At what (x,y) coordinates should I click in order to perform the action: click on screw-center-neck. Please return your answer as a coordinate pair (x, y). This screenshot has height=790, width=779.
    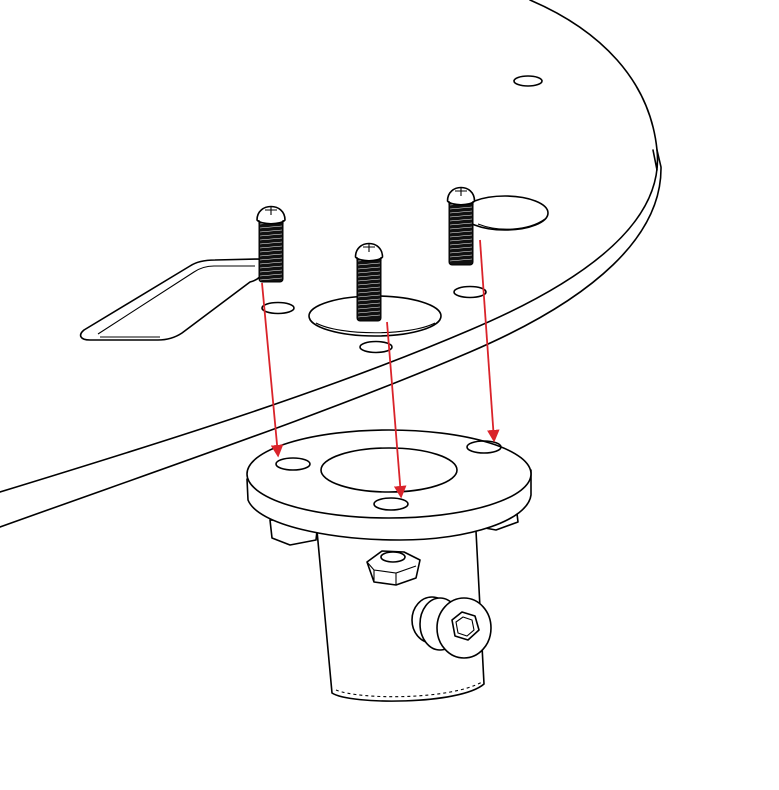
    Looking at the image, I should click on (369, 259).